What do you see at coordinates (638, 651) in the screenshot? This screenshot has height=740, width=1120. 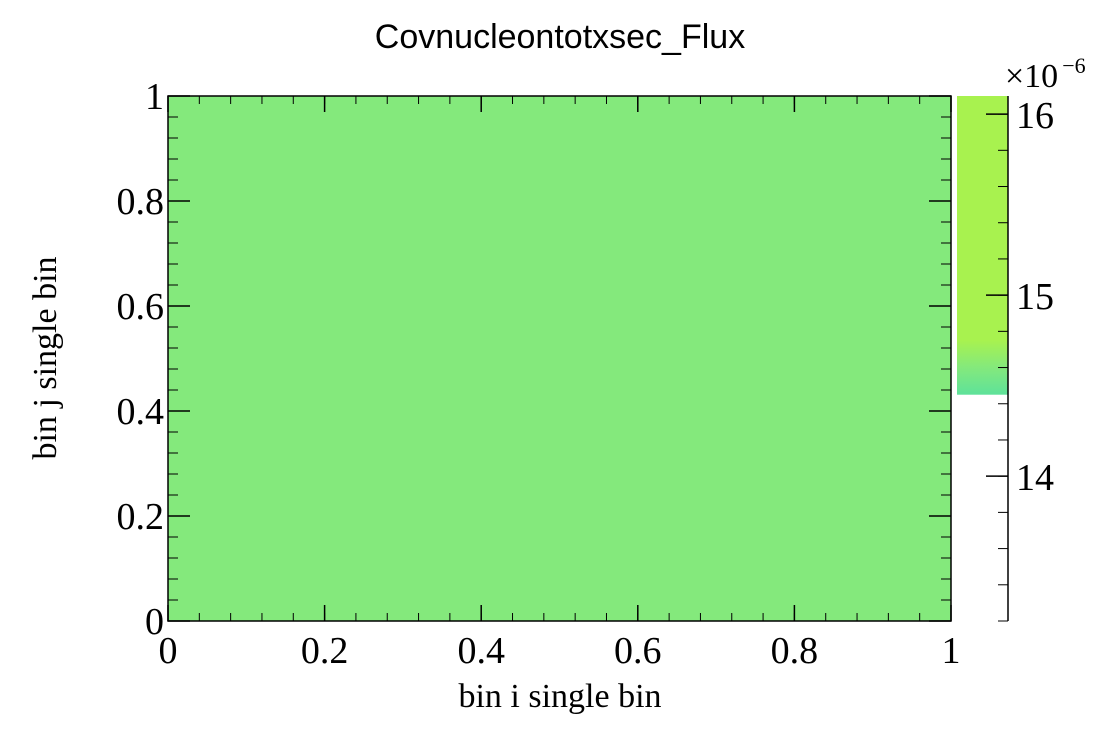 I see `x-tick-label: 0.6` at bounding box center [638, 651].